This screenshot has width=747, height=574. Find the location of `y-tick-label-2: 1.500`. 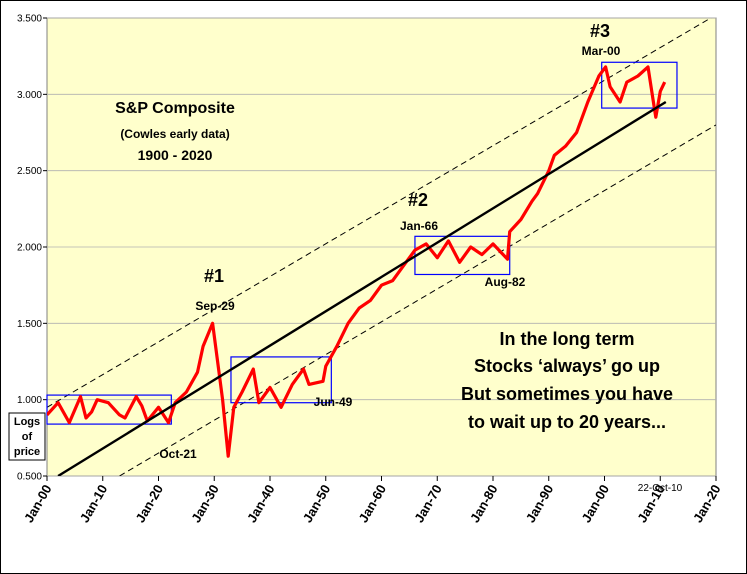

y-tick-label-2: 1.500 is located at coordinates (29, 324).